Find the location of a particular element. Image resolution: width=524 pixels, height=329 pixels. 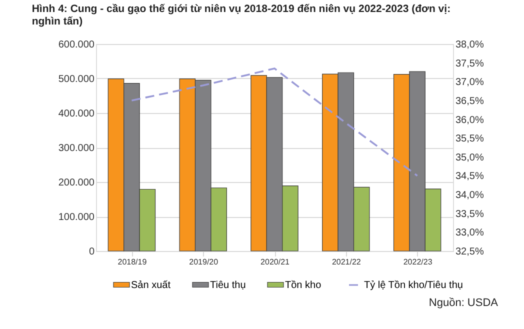

legend-label: Sản xuất is located at coordinates (151, 285).